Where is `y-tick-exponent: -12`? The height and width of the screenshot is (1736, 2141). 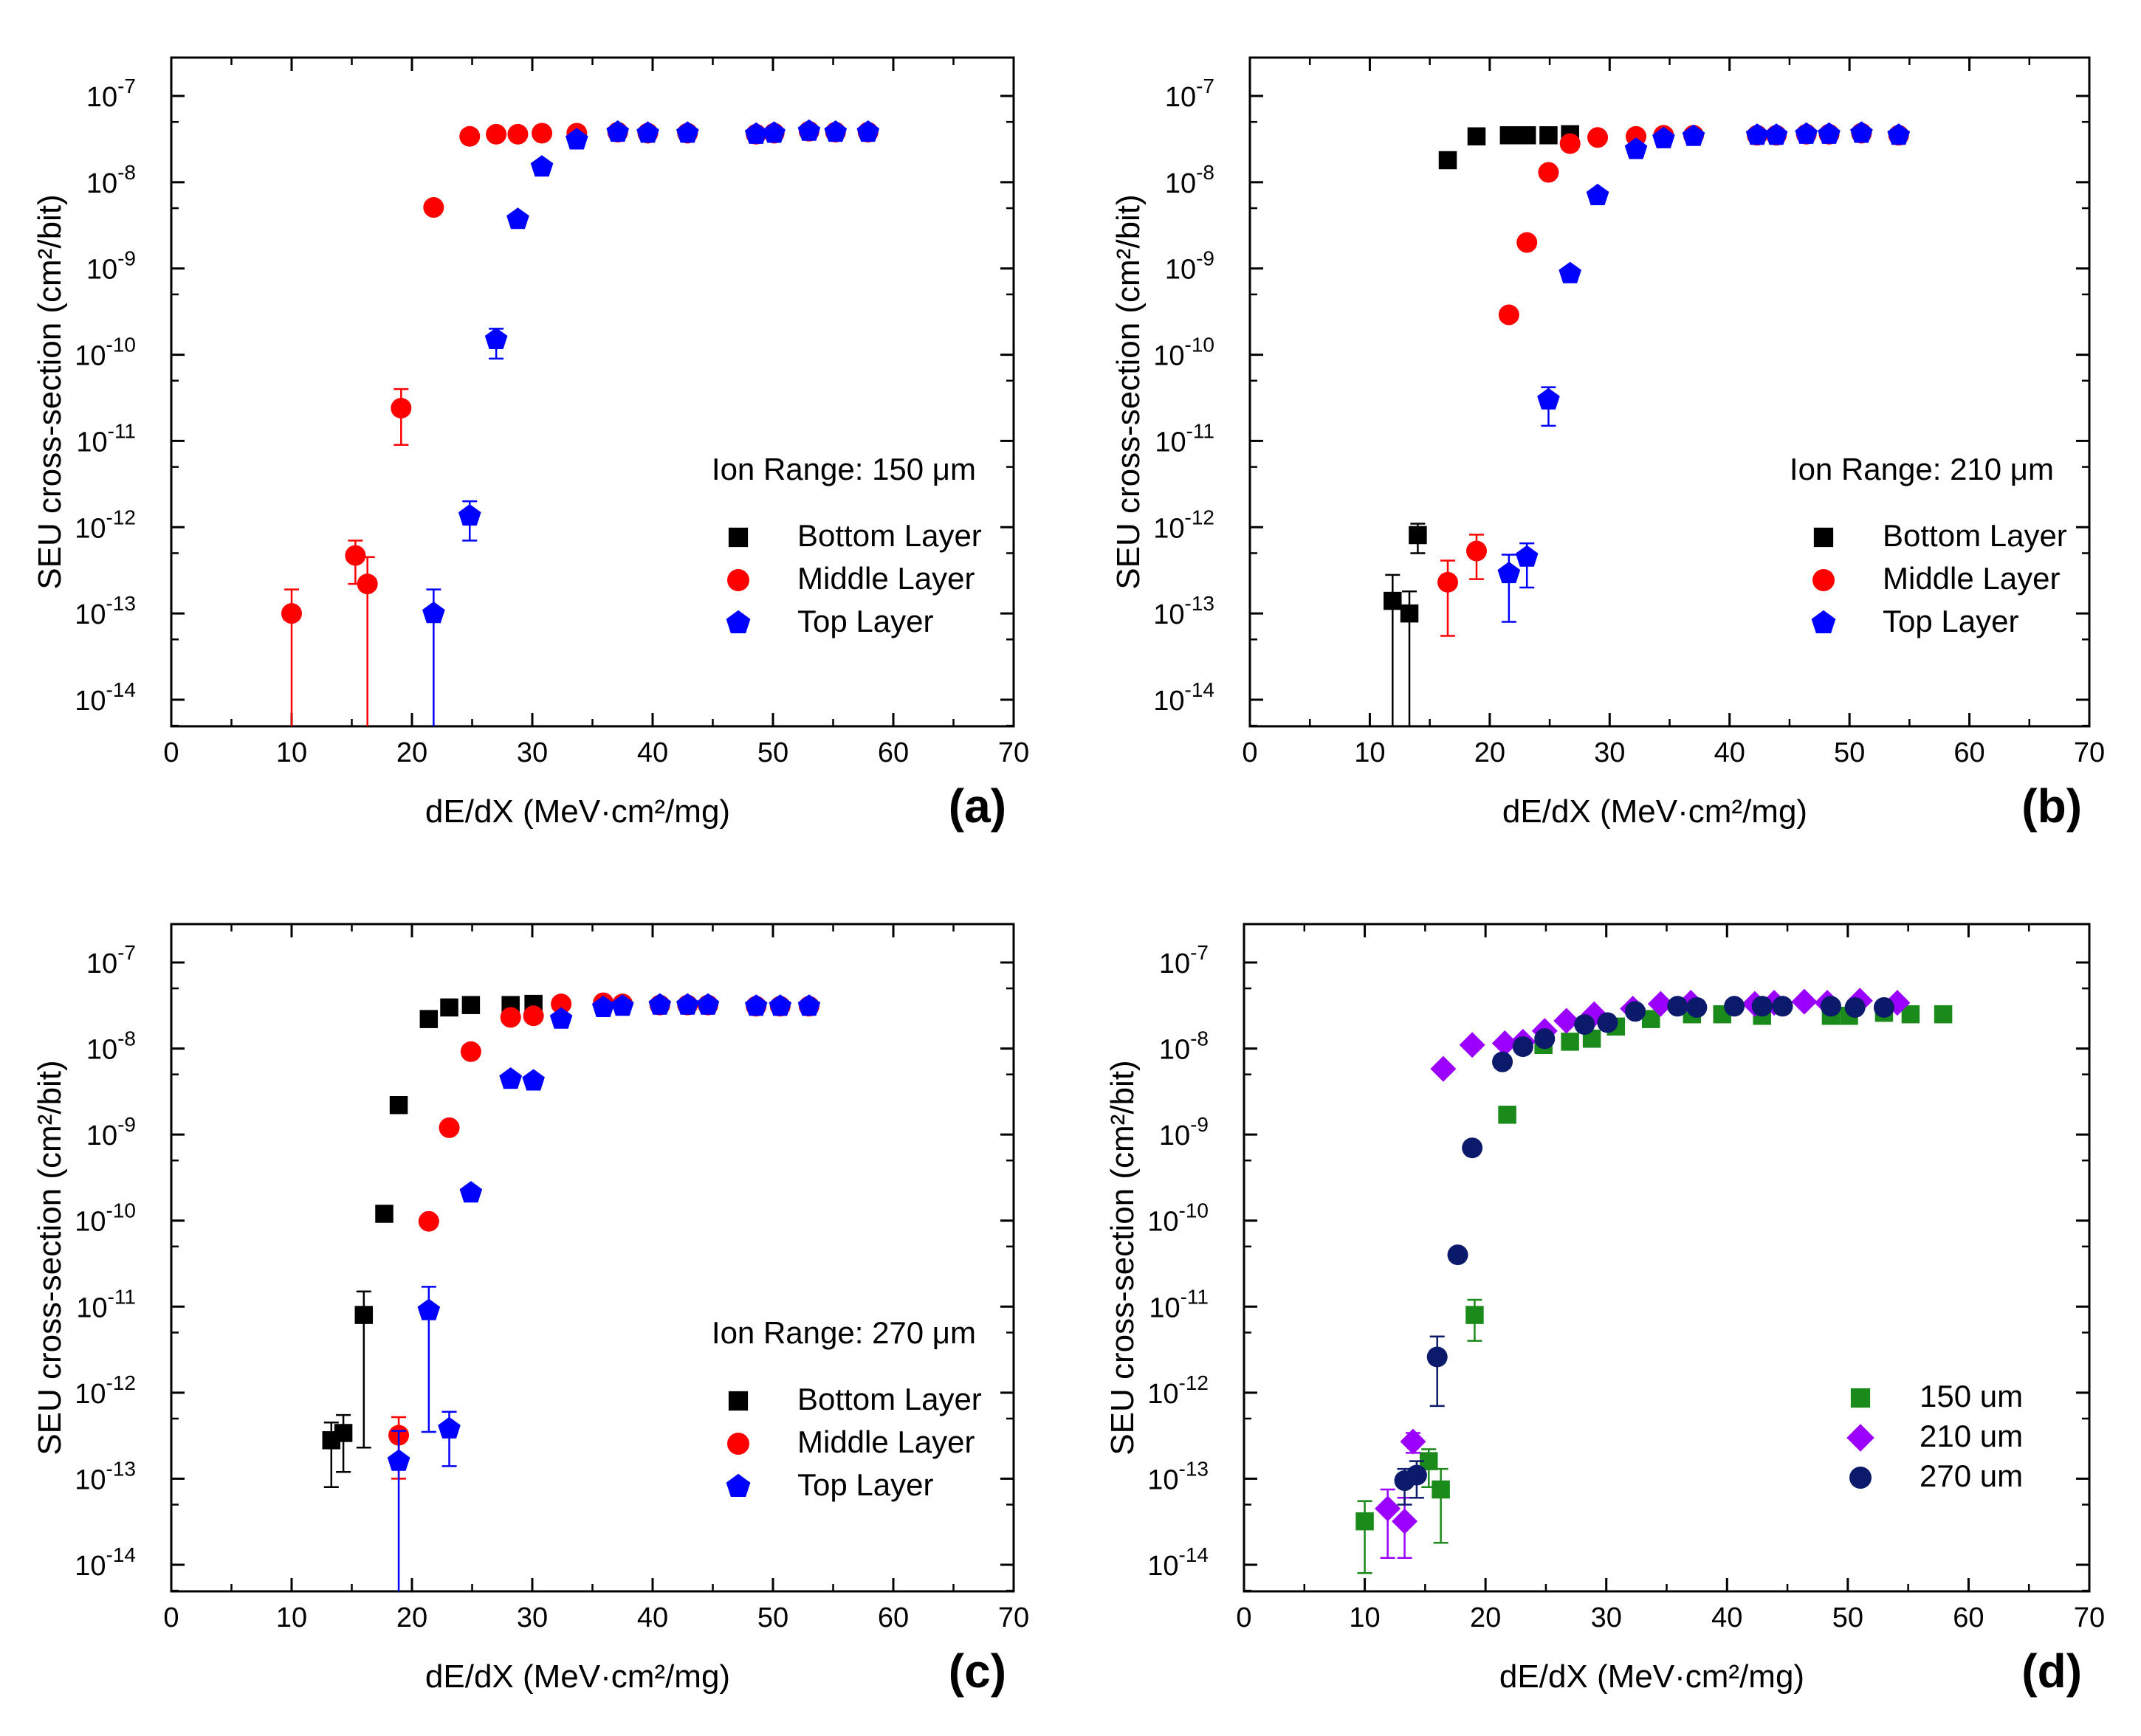 y-tick-exponent: -12 is located at coordinates (1194, 1382).